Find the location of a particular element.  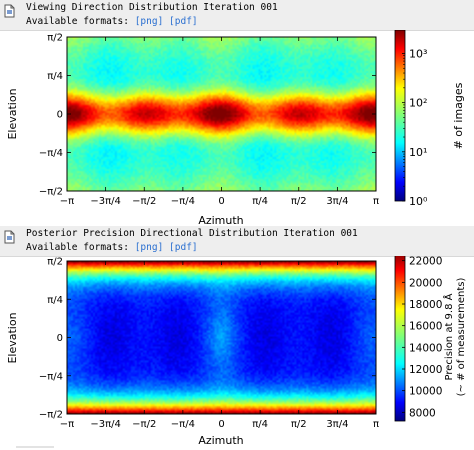

colorbar-label: Precision at 9.8 Å is located at coordinates (448, 336).